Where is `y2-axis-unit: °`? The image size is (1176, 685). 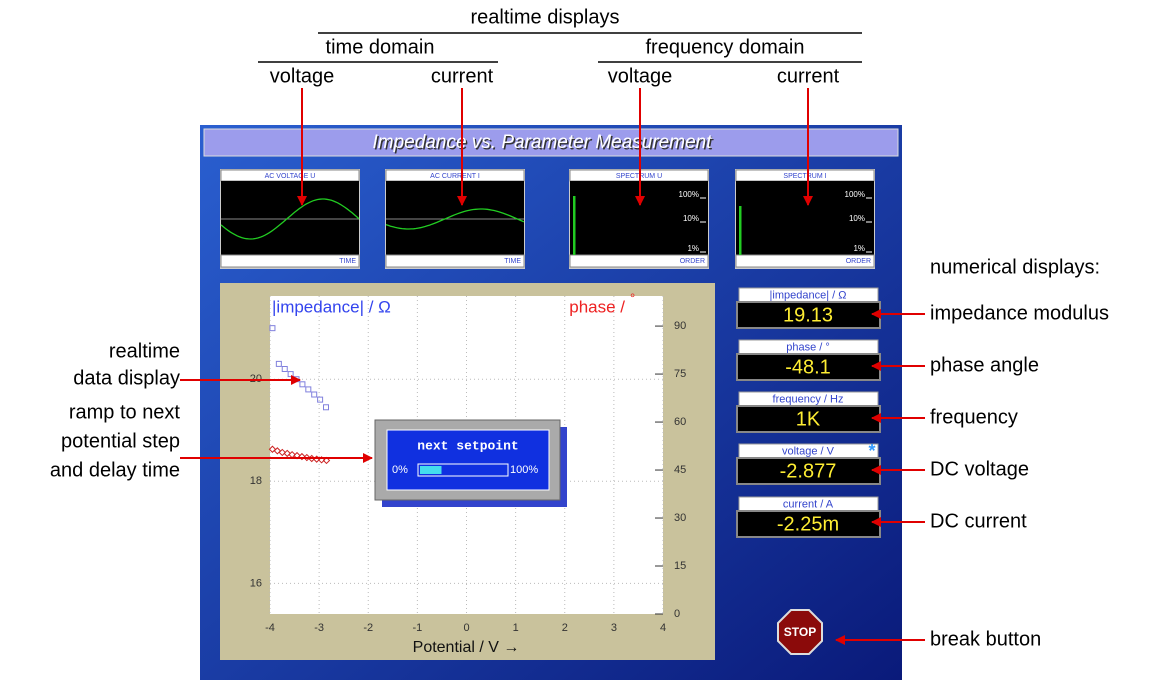 y2-axis-unit: ° is located at coordinates (632, 297).